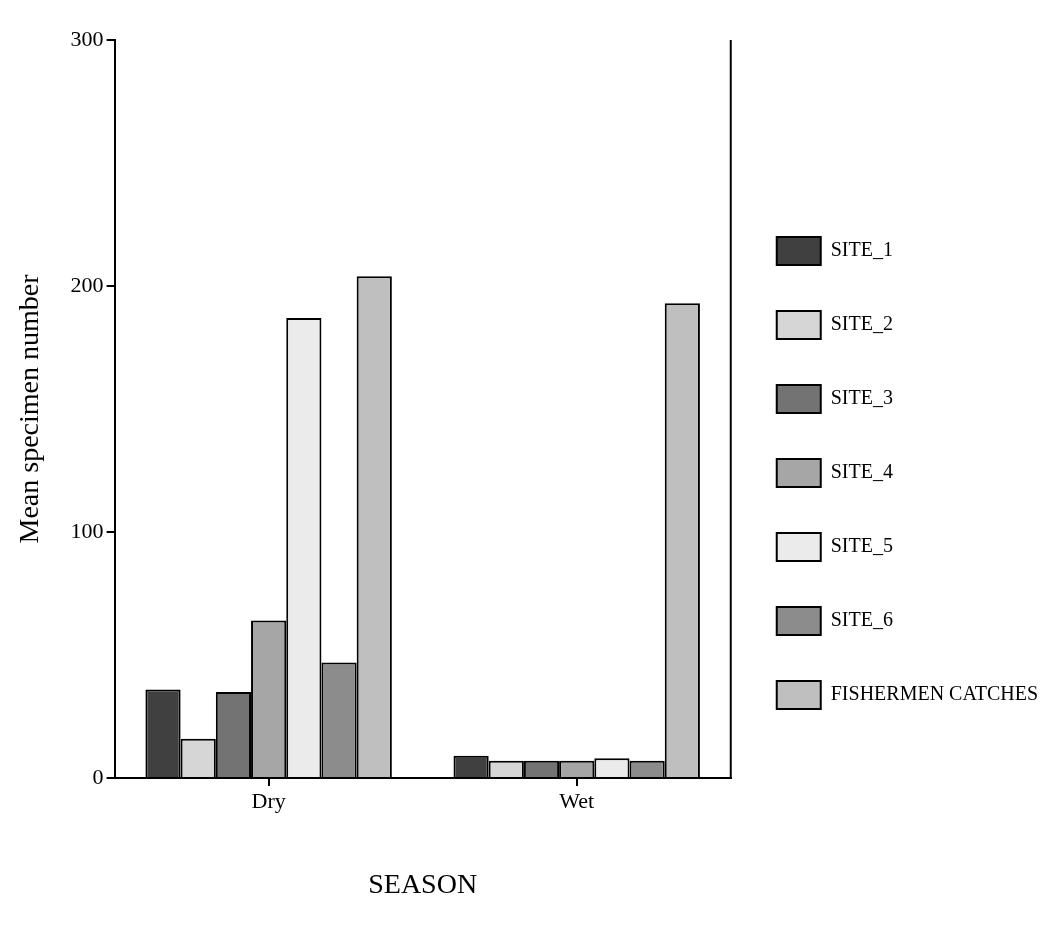  What do you see at coordinates (29, 408) in the screenshot?
I see `y-axis-title: Mean specimen number` at bounding box center [29, 408].